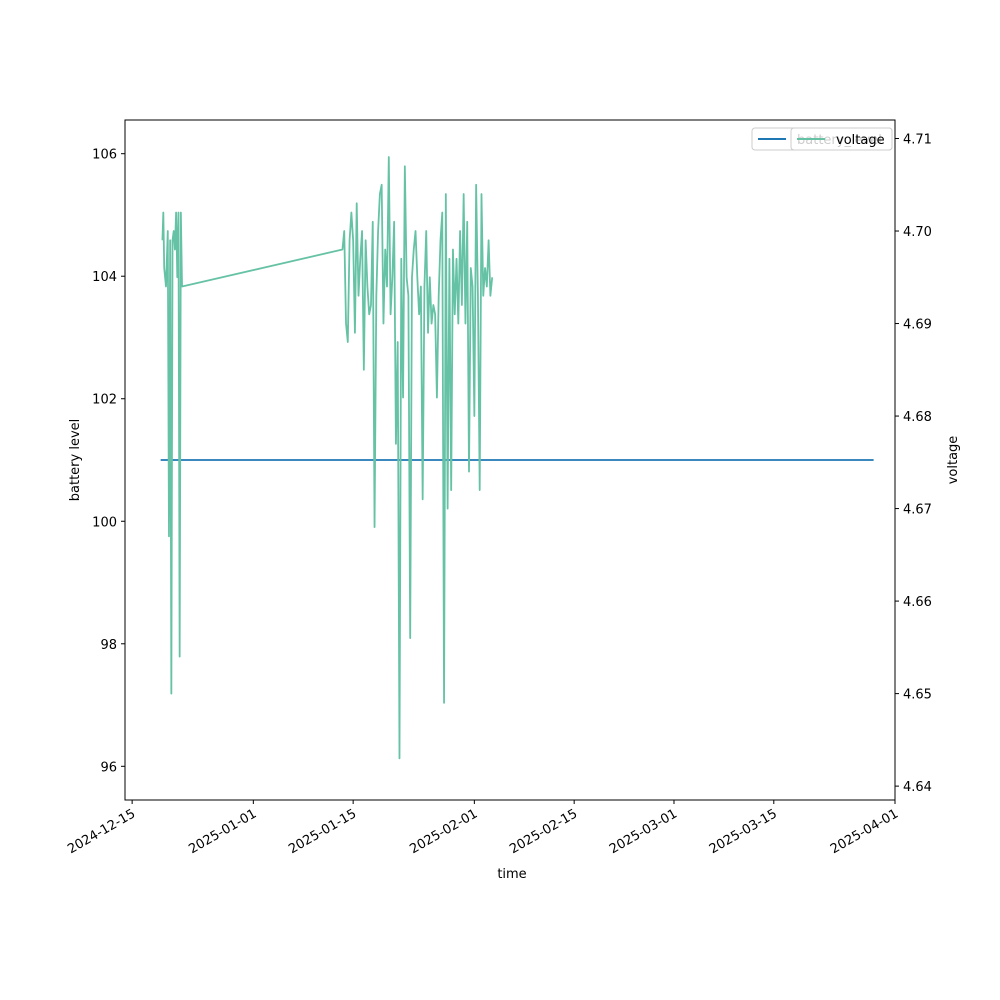 The width and height of the screenshot is (1000, 1000). What do you see at coordinates (917, 232) in the screenshot?
I see `y-right-tick-label: 4.70` at bounding box center [917, 232].